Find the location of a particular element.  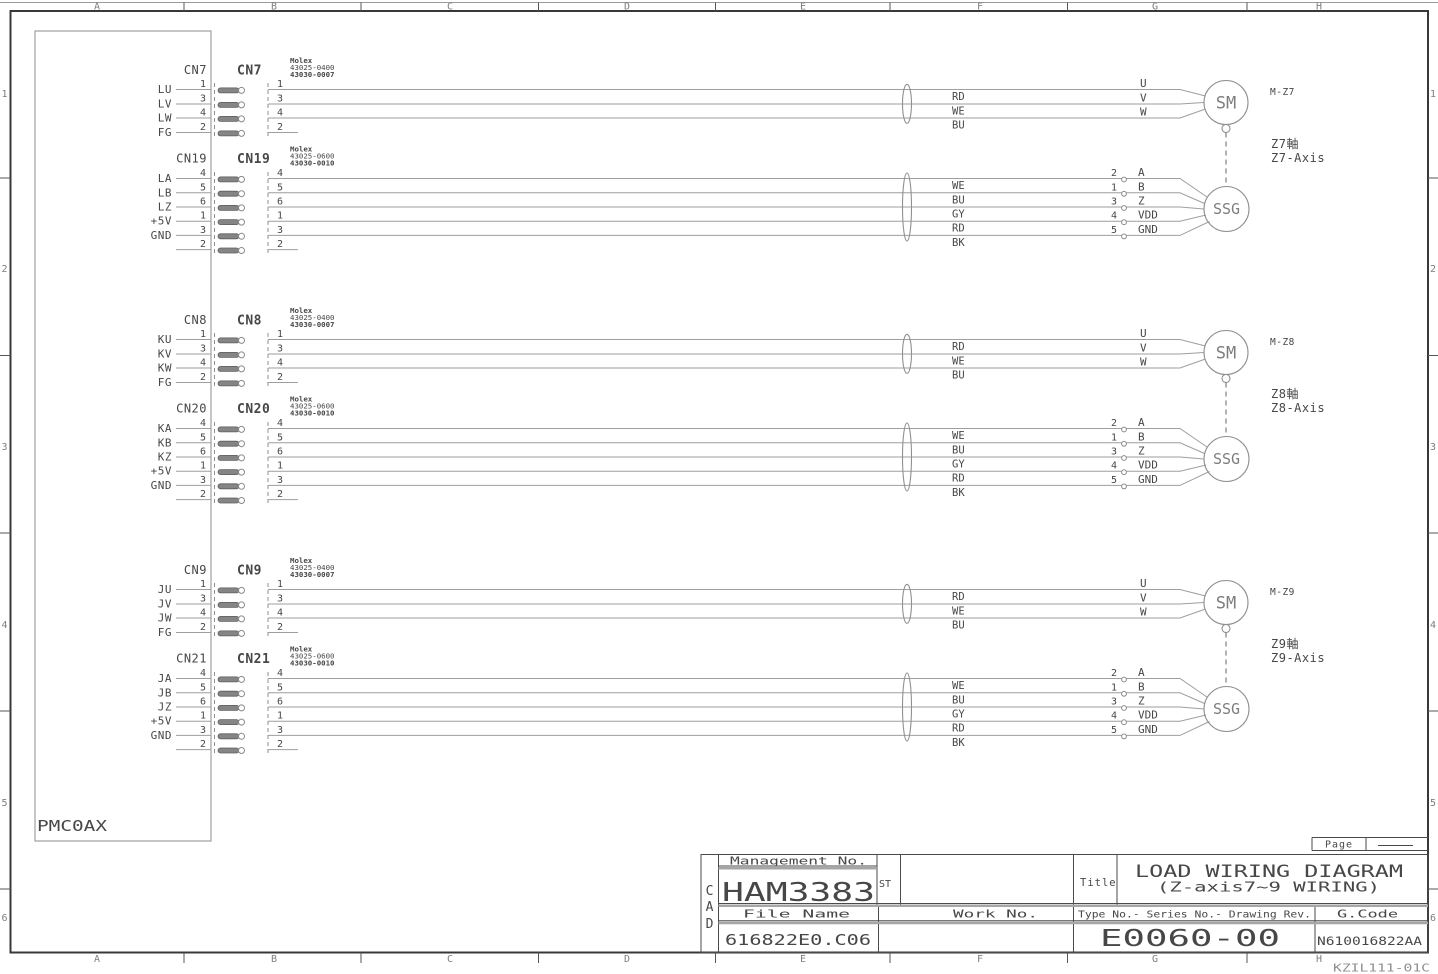

pin-signal-label: KU is located at coordinates (165, 339).